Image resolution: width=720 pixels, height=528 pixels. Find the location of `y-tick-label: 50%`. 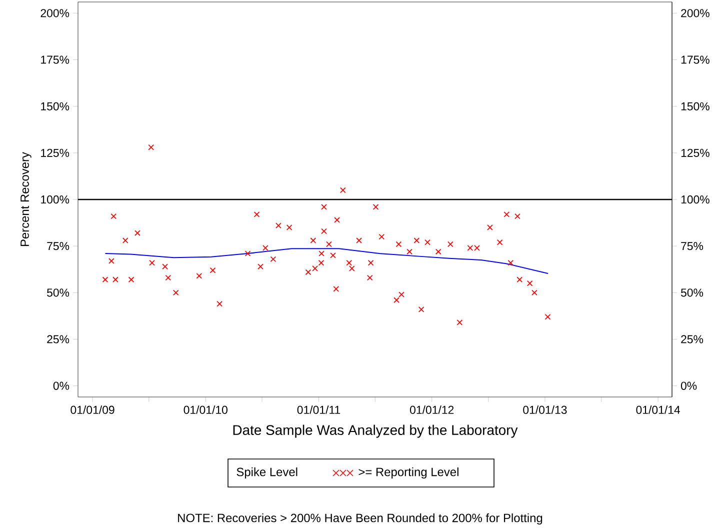

y-tick-label: 50% is located at coordinates (58, 292).